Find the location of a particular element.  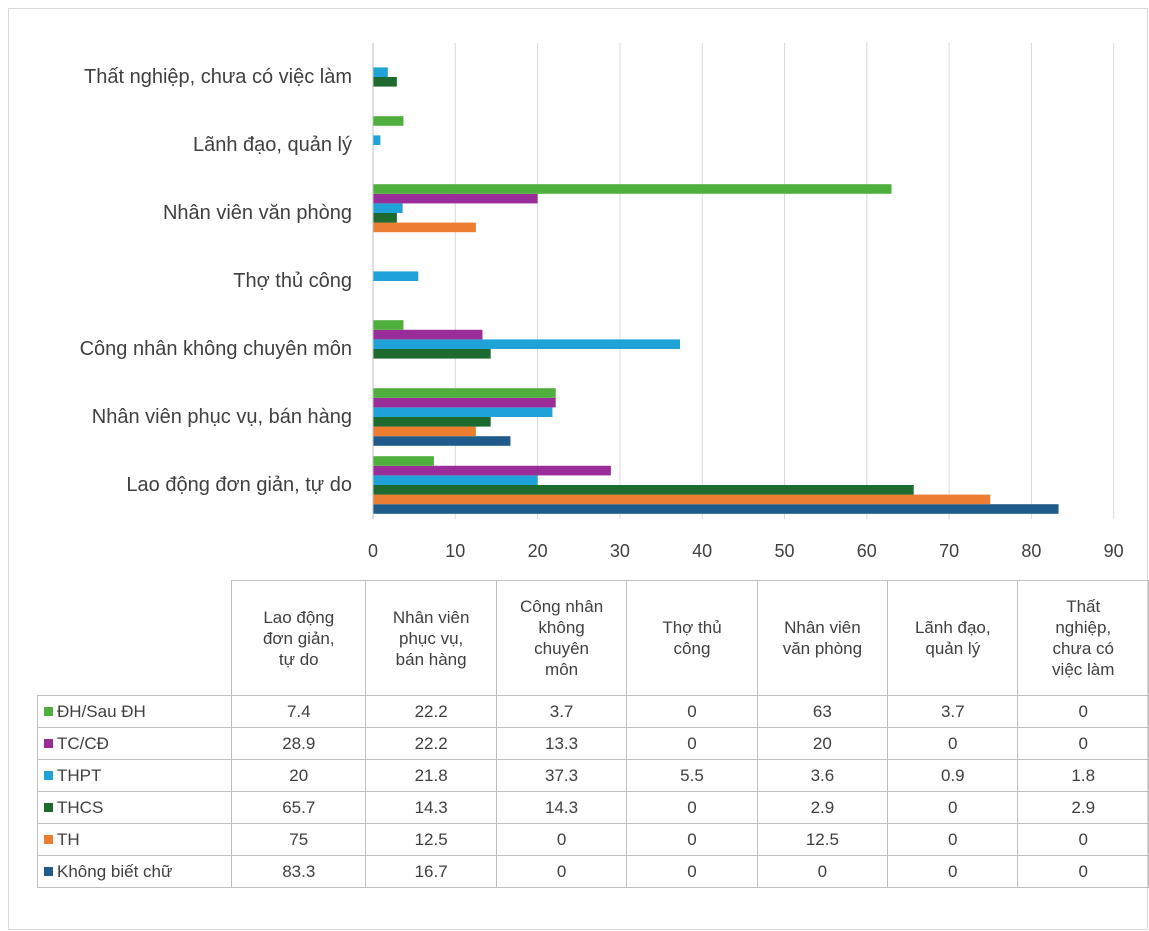

legend-label: ĐH/Sau ĐH is located at coordinates (101, 711).